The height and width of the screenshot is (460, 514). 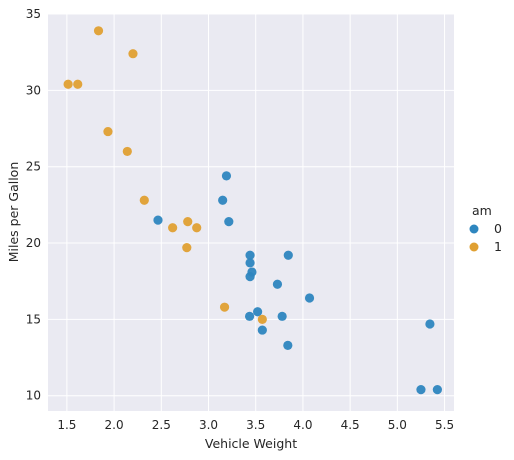 I want to click on x-tick-label: 4.5, so click(x=350, y=425).